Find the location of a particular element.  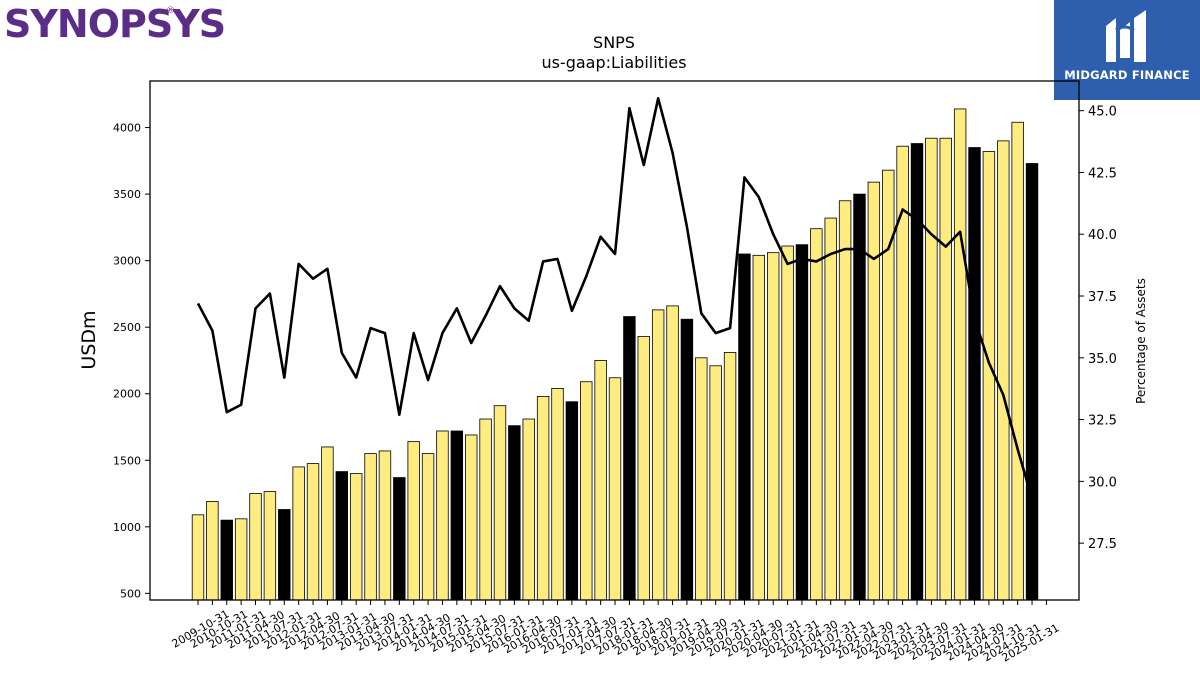

y-tick-label: 2000 is located at coordinates (127, 394).